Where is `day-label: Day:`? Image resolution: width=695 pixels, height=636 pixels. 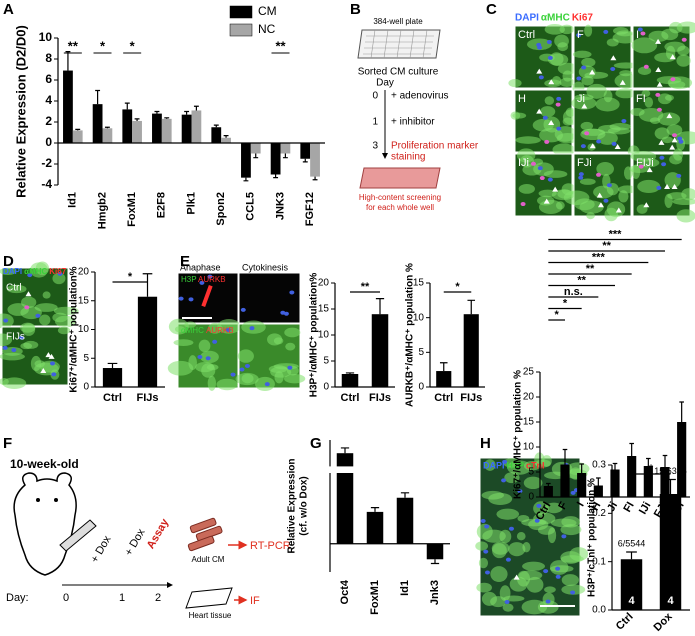 day-label: Day: is located at coordinates (17, 598).